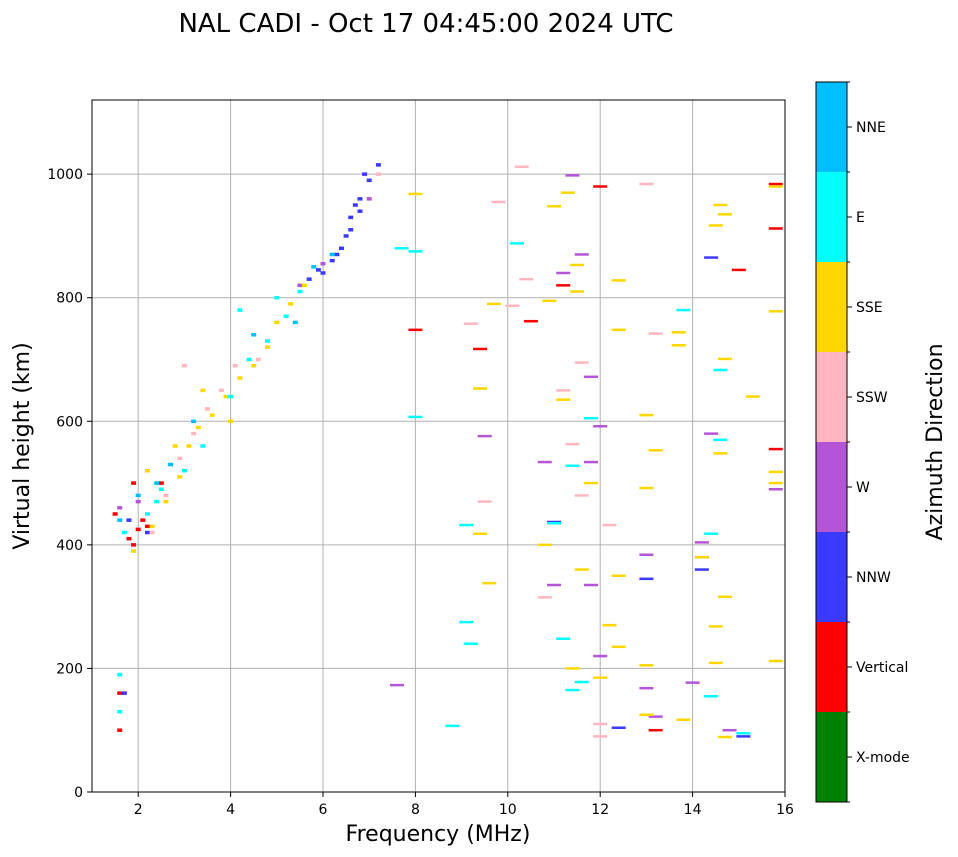  What do you see at coordinates (69, 299) in the screenshot?
I see `y-tick-label: 800` at bounding box center [69, 299].